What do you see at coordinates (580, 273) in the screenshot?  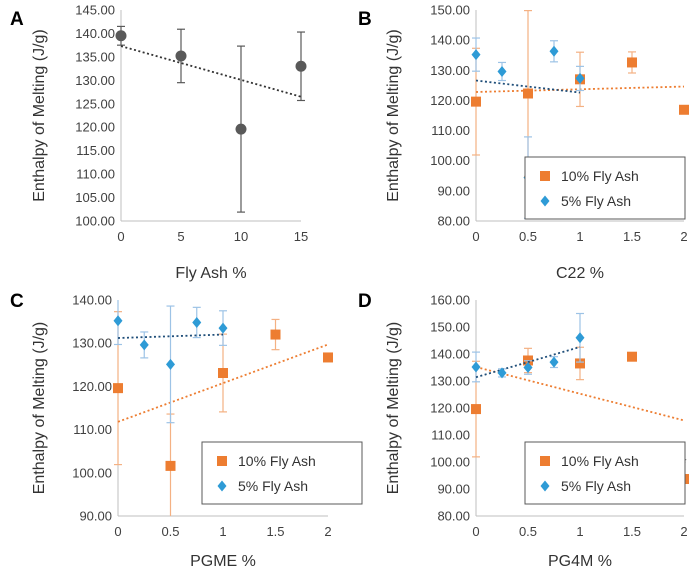 I see `x-axis-title: C22 %` at bounding box center [580, 273].